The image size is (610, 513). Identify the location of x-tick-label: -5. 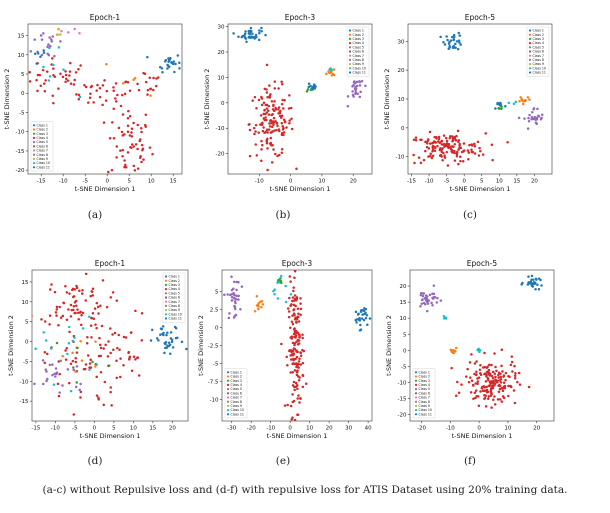
(447, 182).